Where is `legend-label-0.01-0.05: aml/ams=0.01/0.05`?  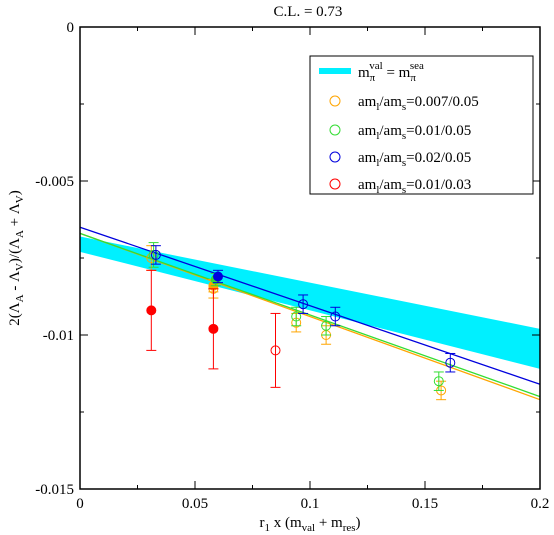 legend-label-0.01-0.05: aml/ams=0.01/0.05 is located at coordinates (414, 132).